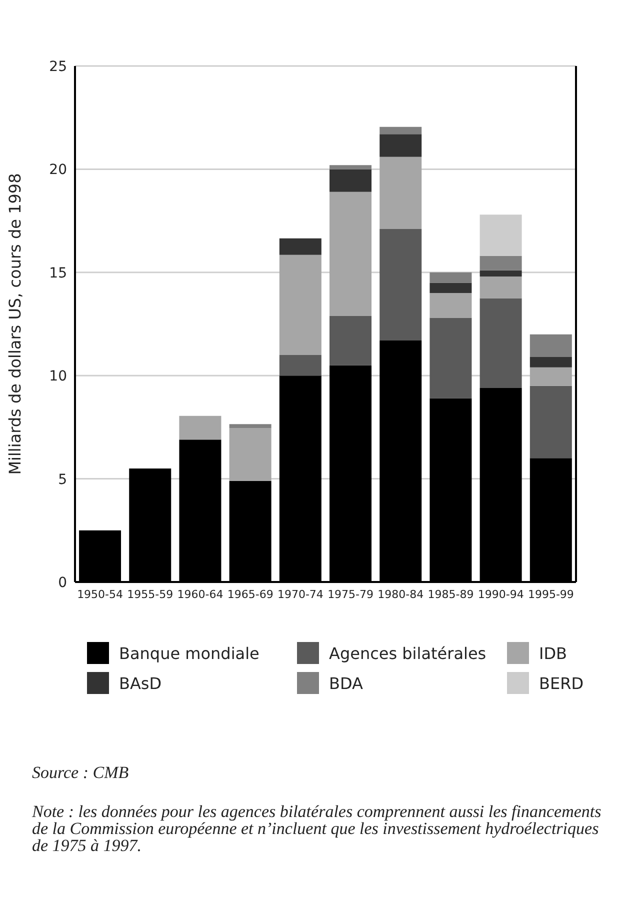  What do you see at coordinates (58, 376) in the screenshot?
I see `y-tick-label: 10` at bounding box center [58, 376].